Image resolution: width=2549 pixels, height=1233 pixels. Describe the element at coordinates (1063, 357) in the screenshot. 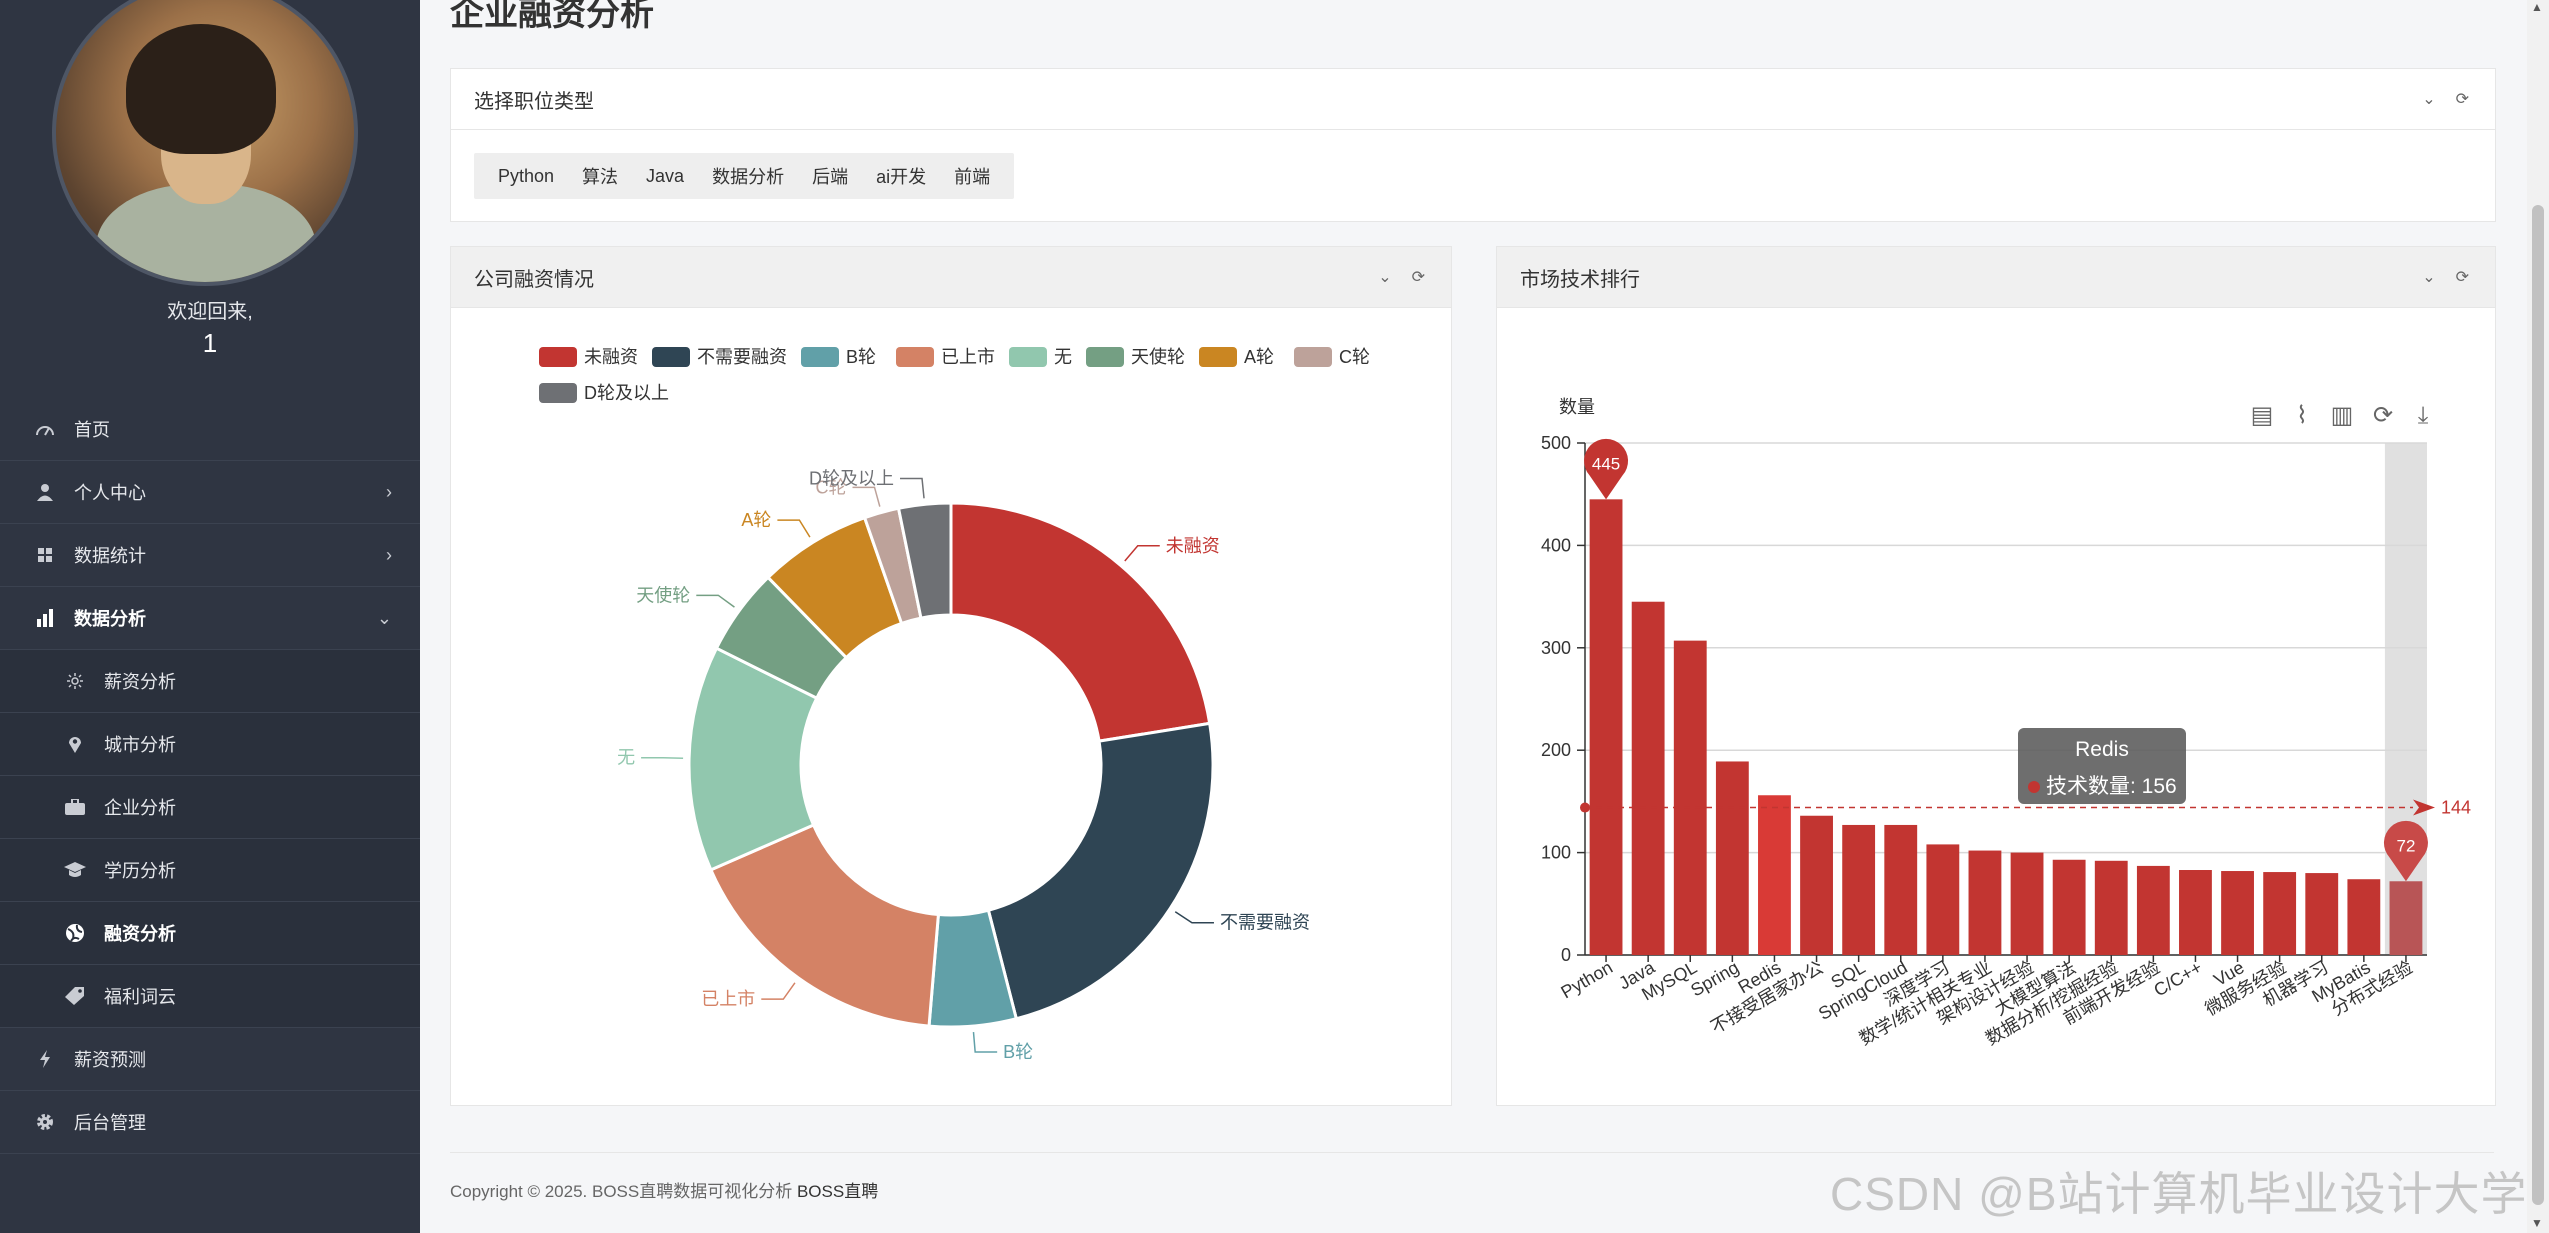

I see `legend-label: 无` at that location.